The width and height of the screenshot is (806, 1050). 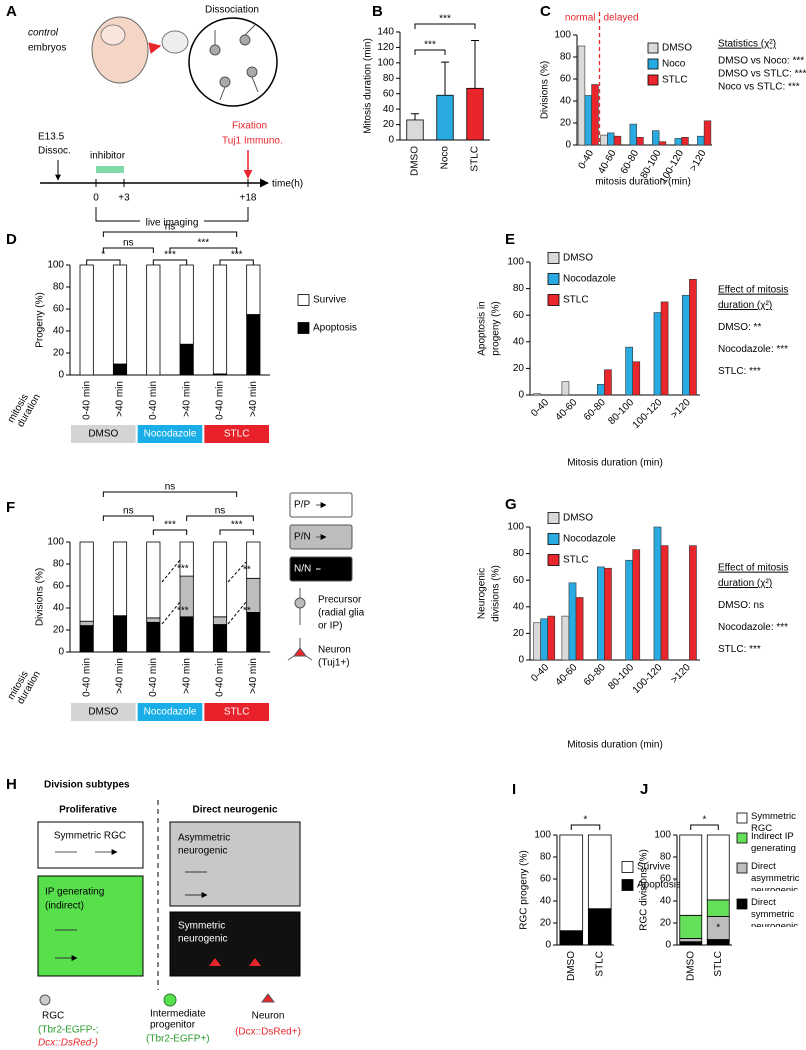 I want to click on legend-box: Symmetric RGC, so click(x=773, y=822).